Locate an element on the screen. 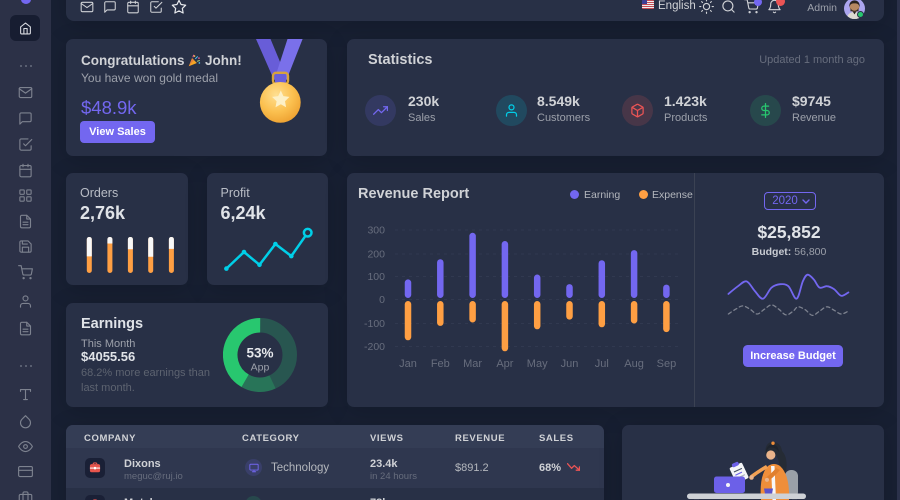 The image size is (900, 500). svg-text: Mar is located at coordinates (472, 364).